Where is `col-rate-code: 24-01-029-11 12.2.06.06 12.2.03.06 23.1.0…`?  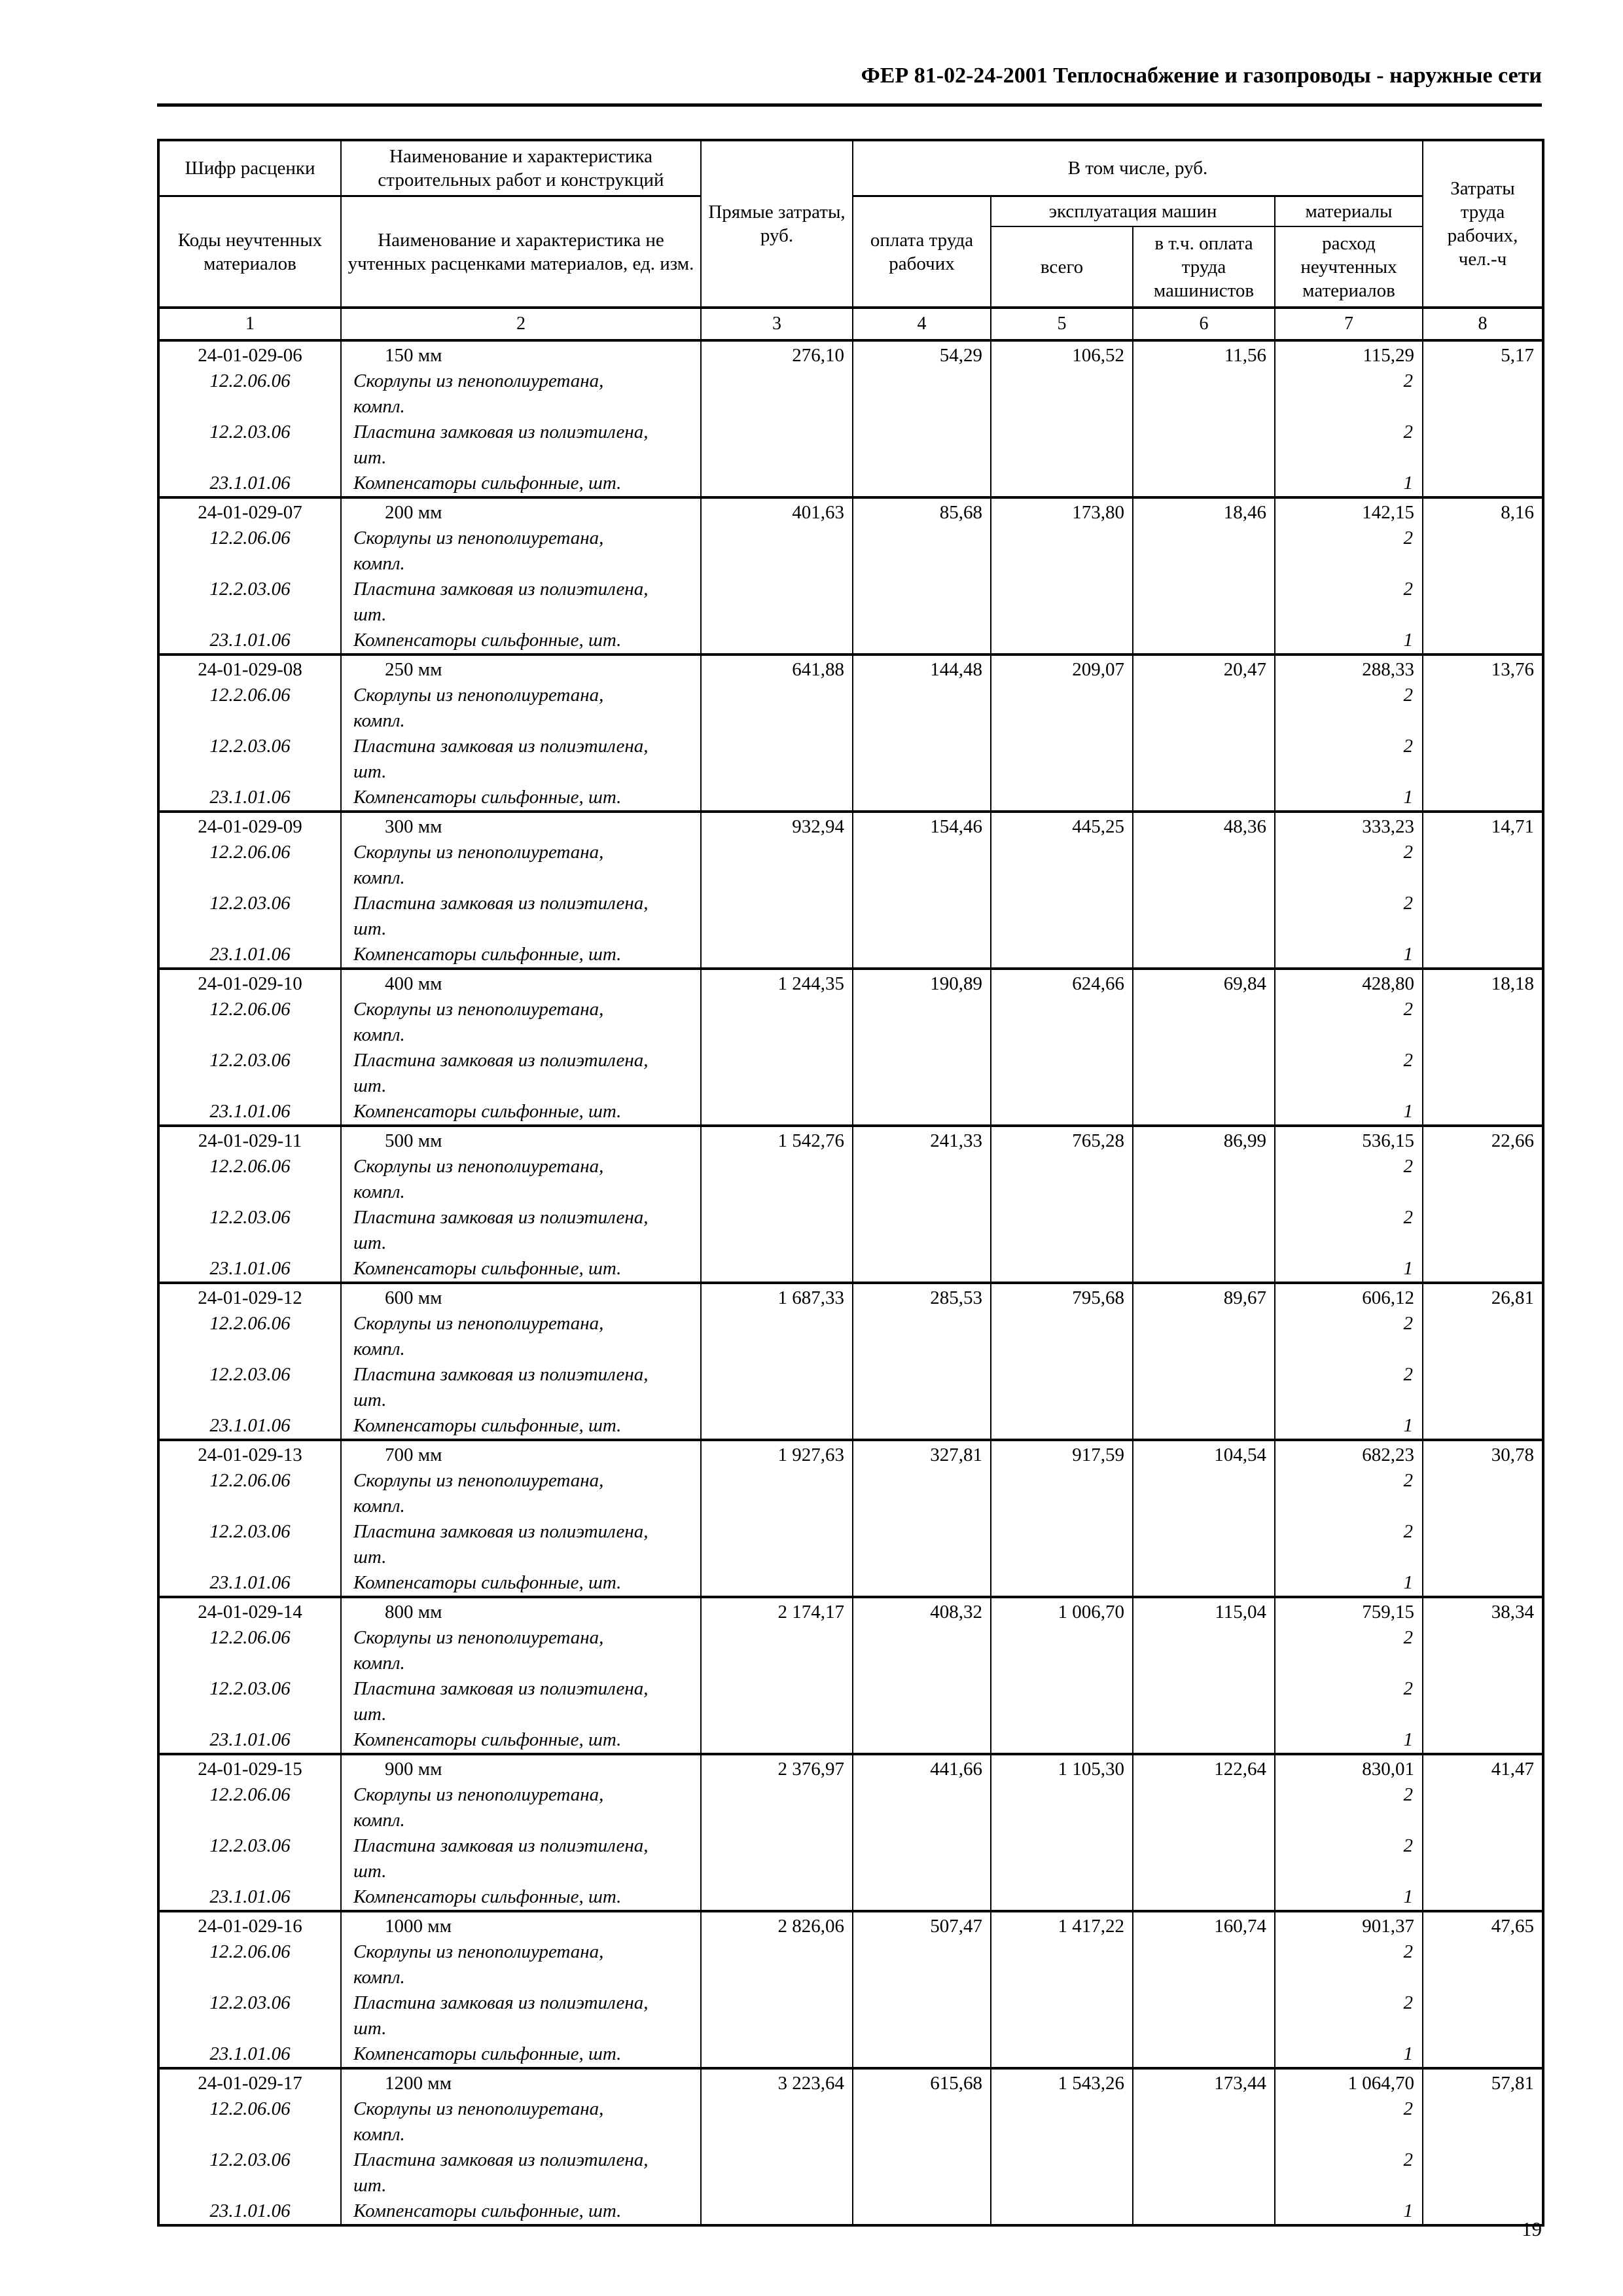
col-rate-code: 24-01-029-11 12.2.06.06 12.2.03.06 23.1.0… is located at coordinates (250, 1203).